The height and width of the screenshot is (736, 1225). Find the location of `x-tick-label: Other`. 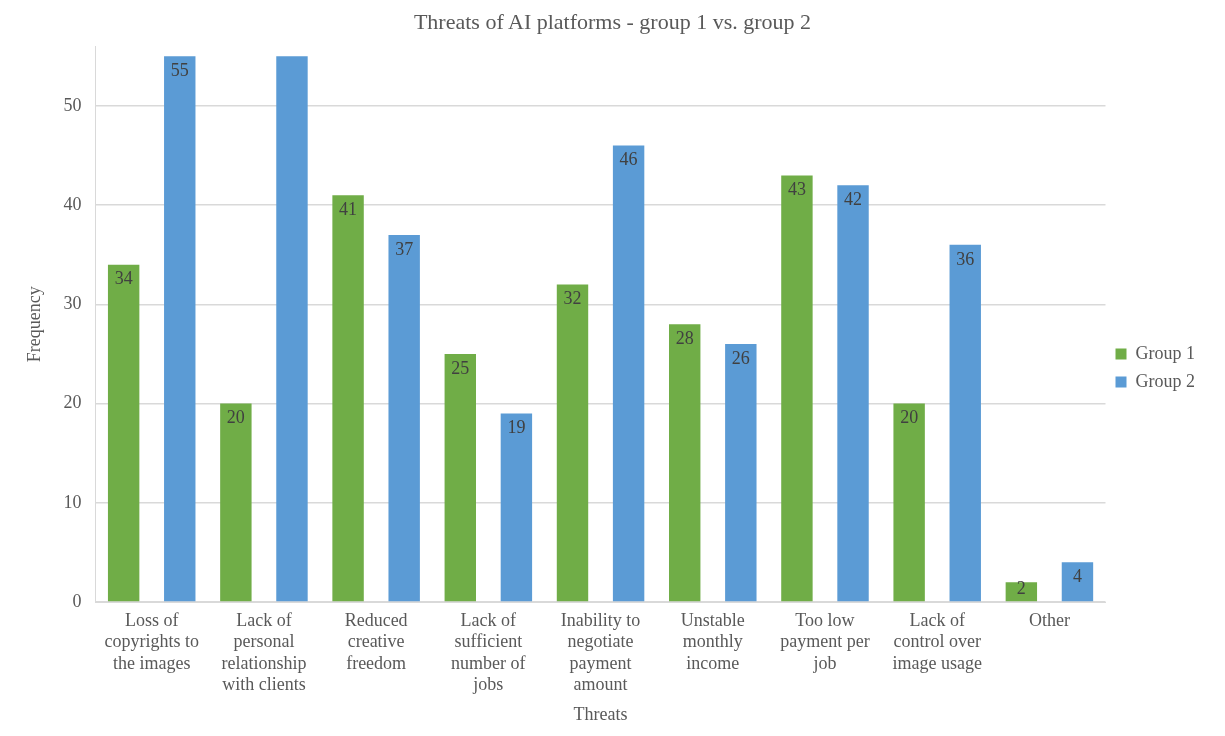

x-tick-label: Other is located at coordinates (1049, 619).